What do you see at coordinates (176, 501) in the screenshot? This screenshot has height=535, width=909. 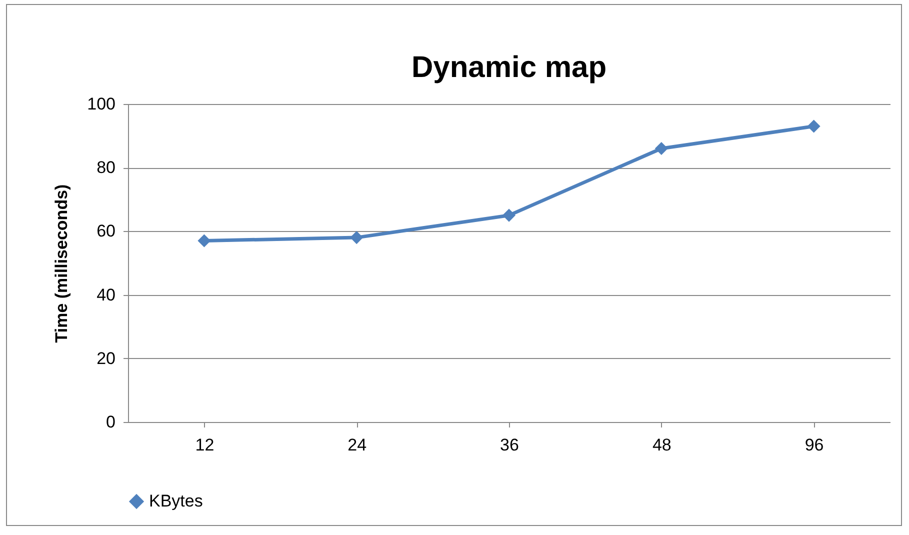 I see `legend-label: KBytes` at bounding box center [176, 501].